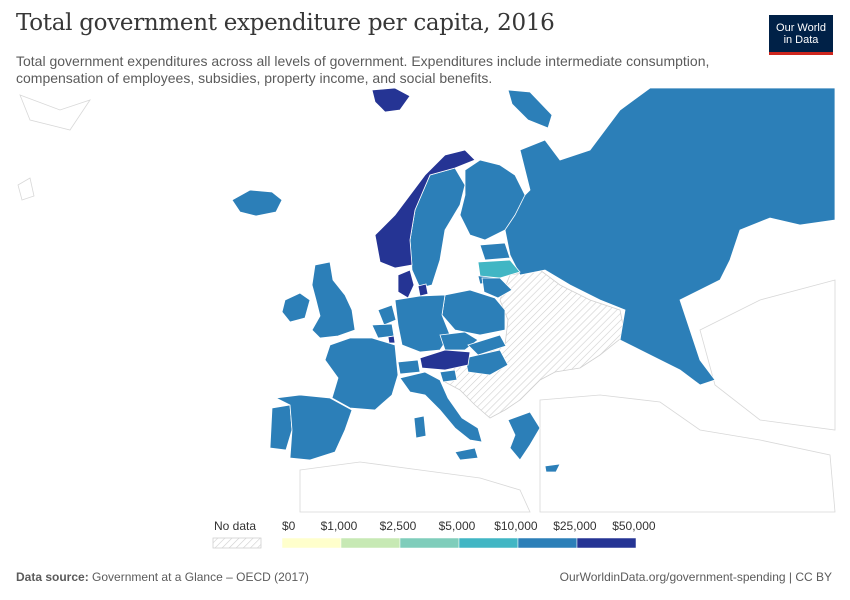  What do you see at coordinates (235, 526) in the screenshot?
I see `legend-no-data-label: No data` at bounding box center [235, 526].